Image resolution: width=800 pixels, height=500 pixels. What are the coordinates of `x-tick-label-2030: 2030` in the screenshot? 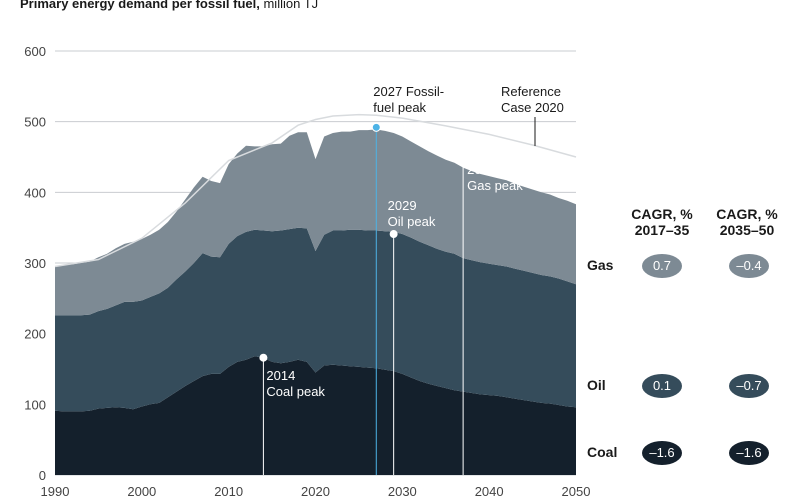 It's located at (402, 491).